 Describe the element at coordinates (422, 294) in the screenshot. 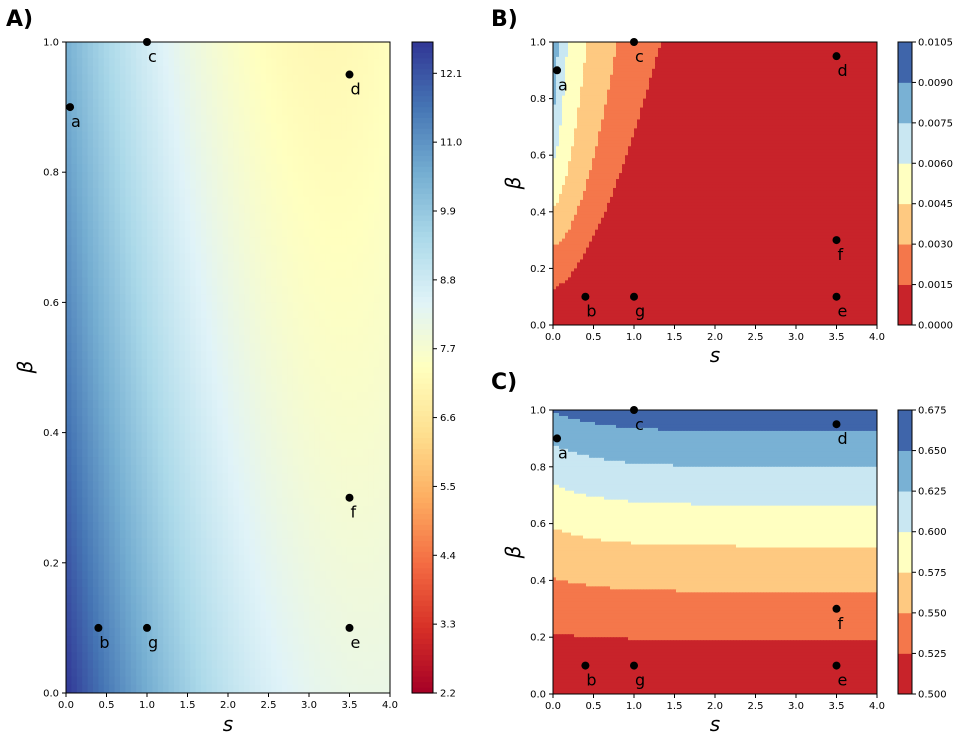

I see `colorbar-step` at that location.